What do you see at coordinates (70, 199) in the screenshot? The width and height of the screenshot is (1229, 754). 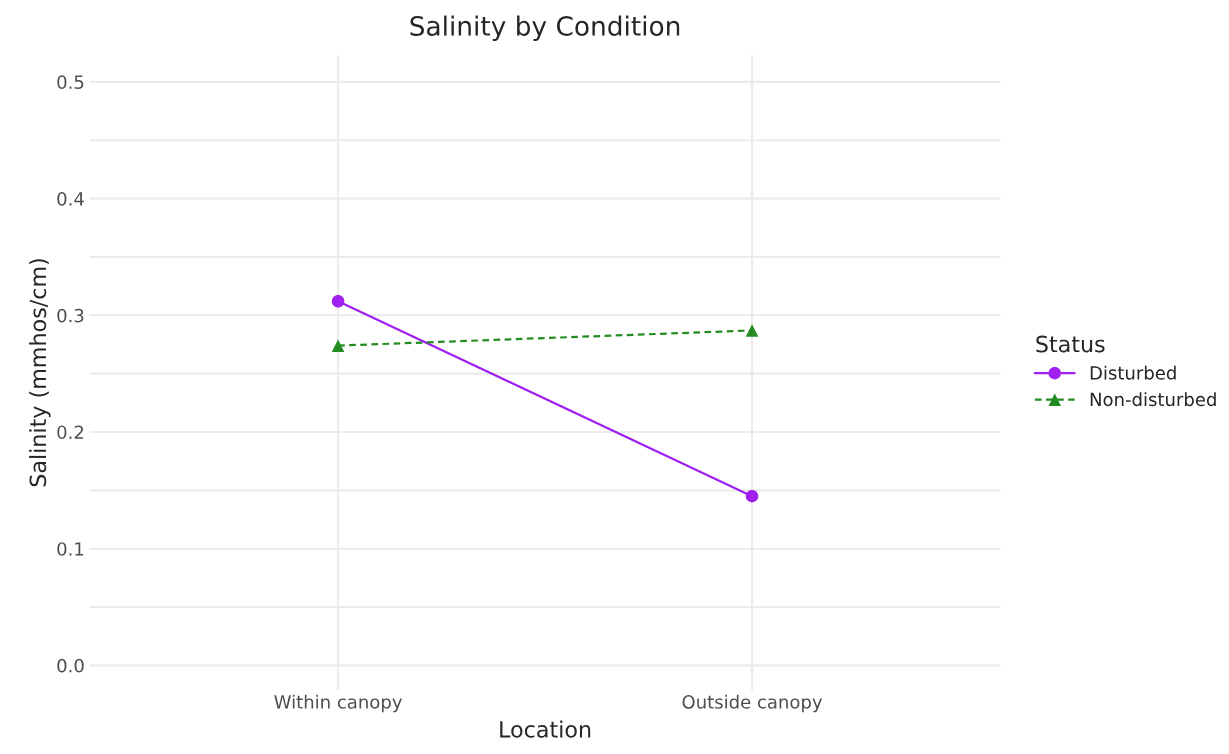 I see `y-tick-label: 0.4` at bounding box center [70, 199].